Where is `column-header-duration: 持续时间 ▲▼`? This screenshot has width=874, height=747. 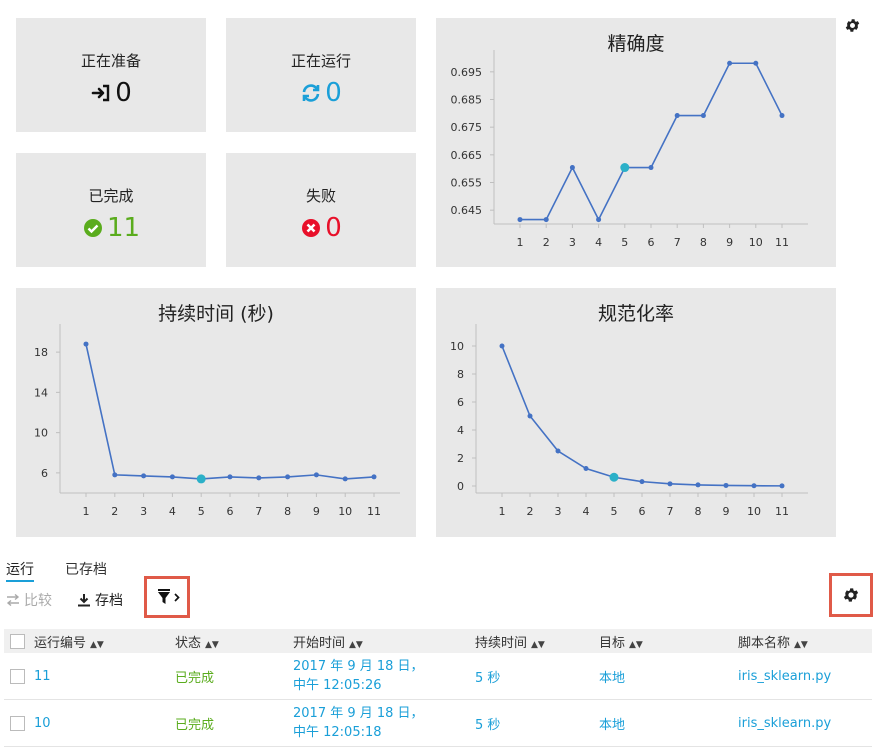
column-header-duration: 持续时间 ▲▼ is located at coordinates (537, 641).